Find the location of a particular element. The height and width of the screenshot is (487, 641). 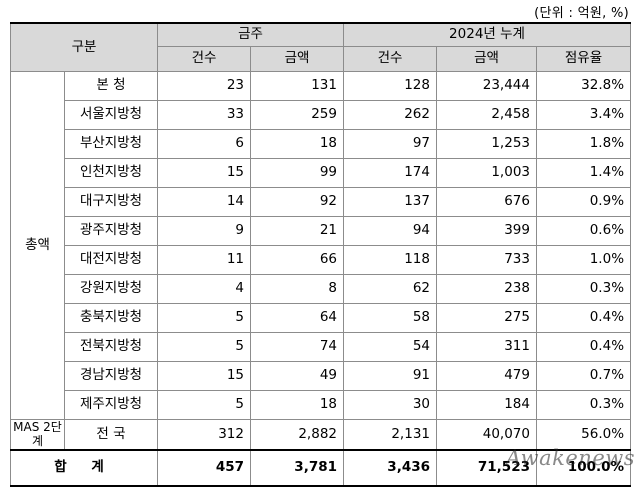

header-share: 점유율 is located at coordinates (583, 59).